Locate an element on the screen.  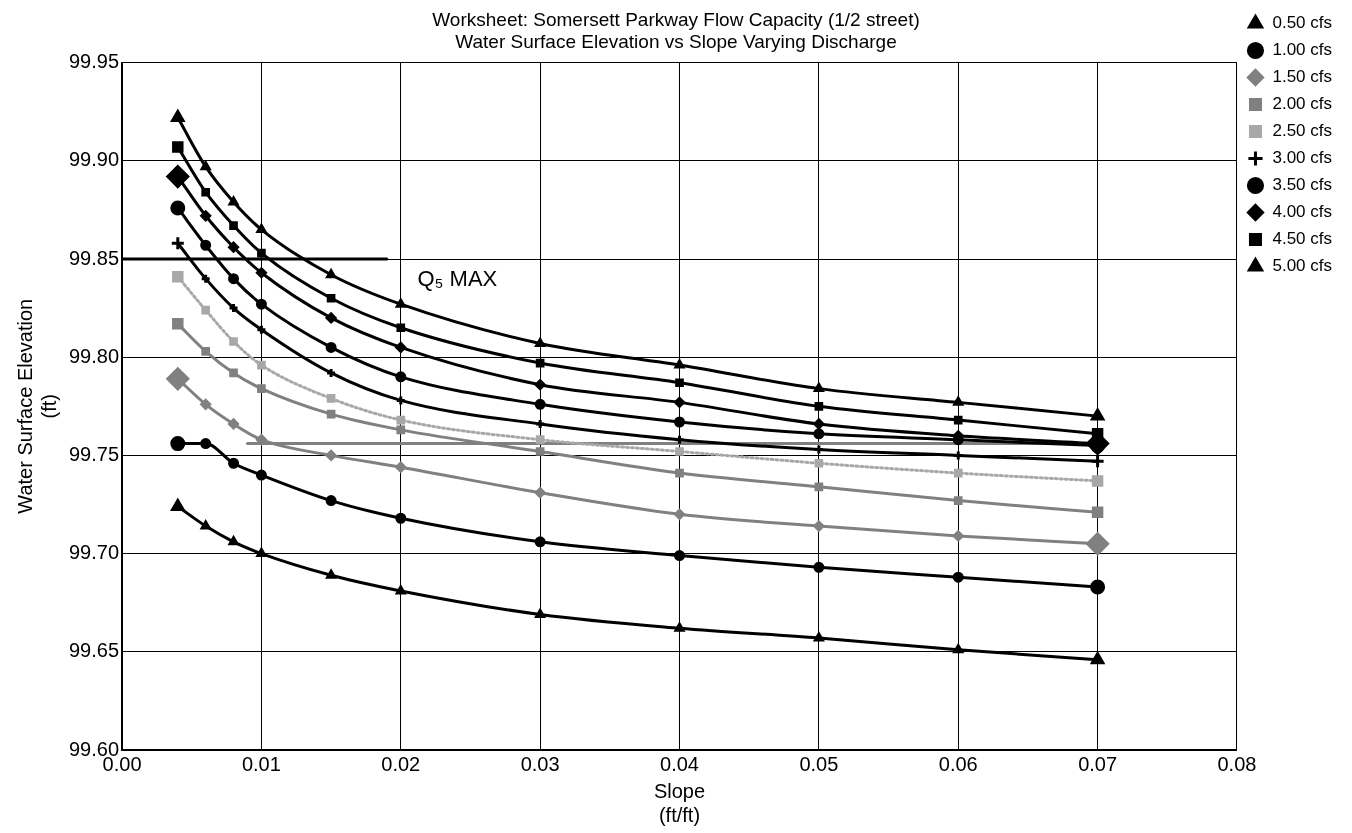
x-tick-label: 0.03 is located at coordinates (540, 763).